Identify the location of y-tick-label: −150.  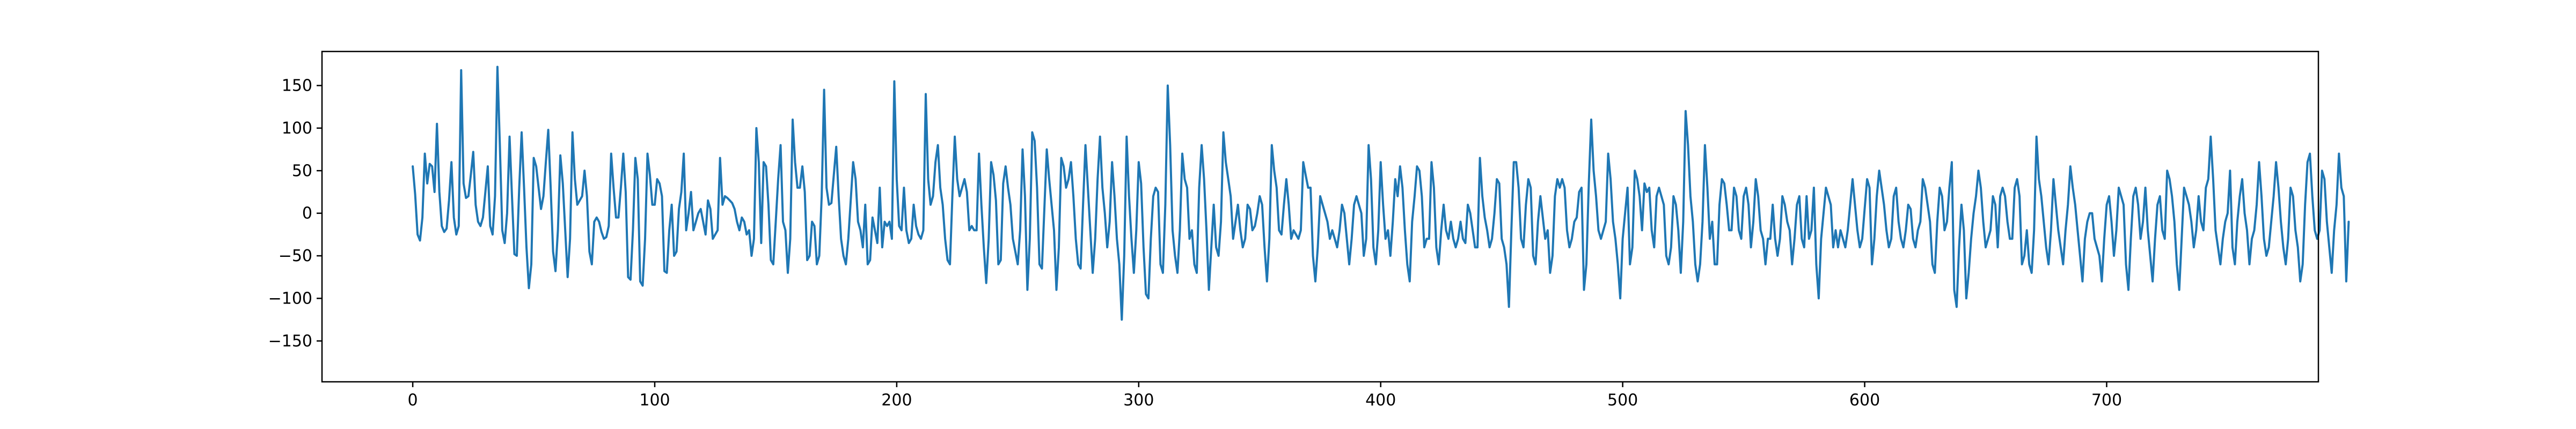
(290, 341).